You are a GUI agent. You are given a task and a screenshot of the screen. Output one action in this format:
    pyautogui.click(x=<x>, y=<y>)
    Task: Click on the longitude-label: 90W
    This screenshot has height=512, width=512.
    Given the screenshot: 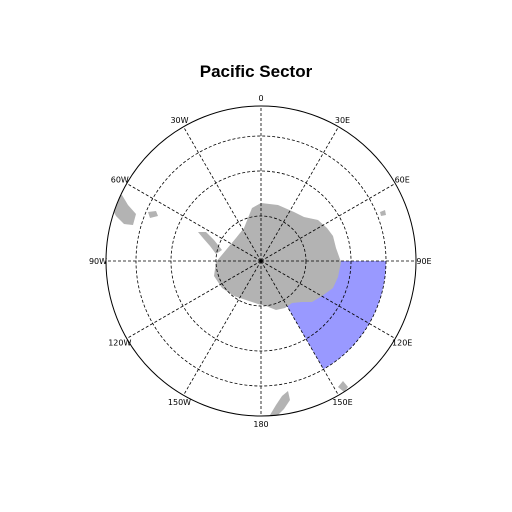 What is the action you would take?
    pyautogui.click(x=98, y=261)
    